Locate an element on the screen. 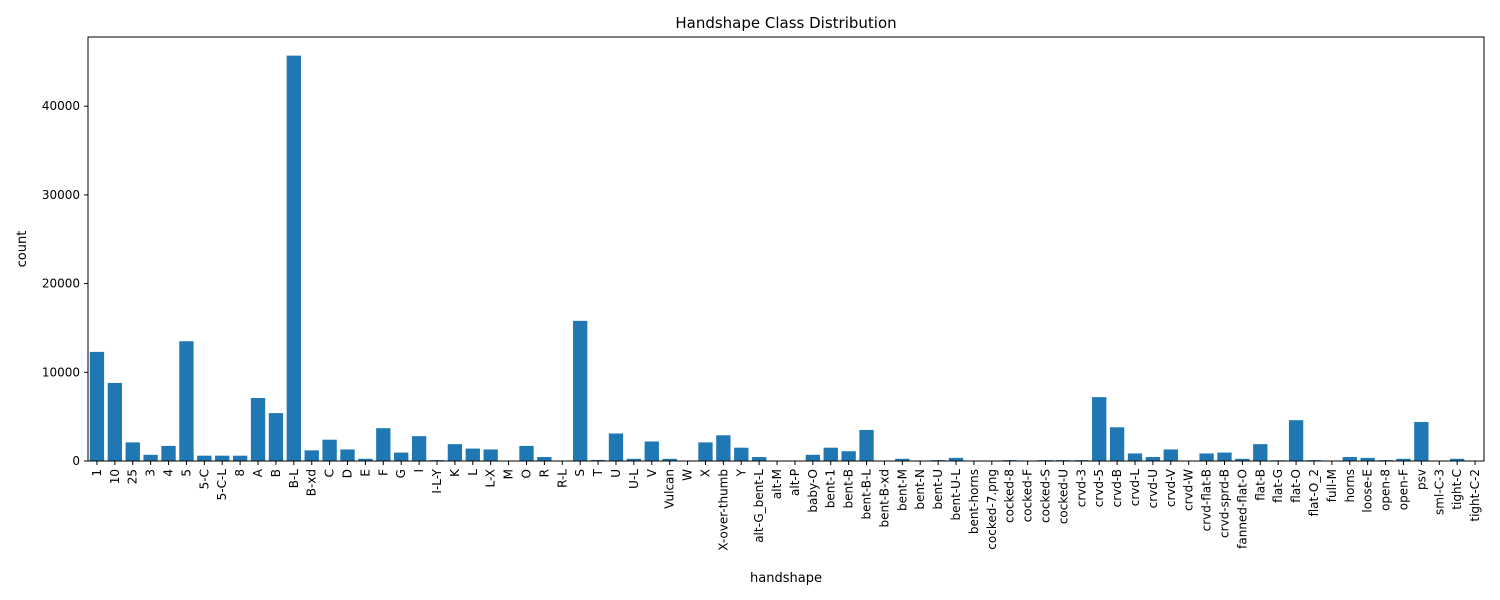  bar-C is located at coordinates (329, 450).